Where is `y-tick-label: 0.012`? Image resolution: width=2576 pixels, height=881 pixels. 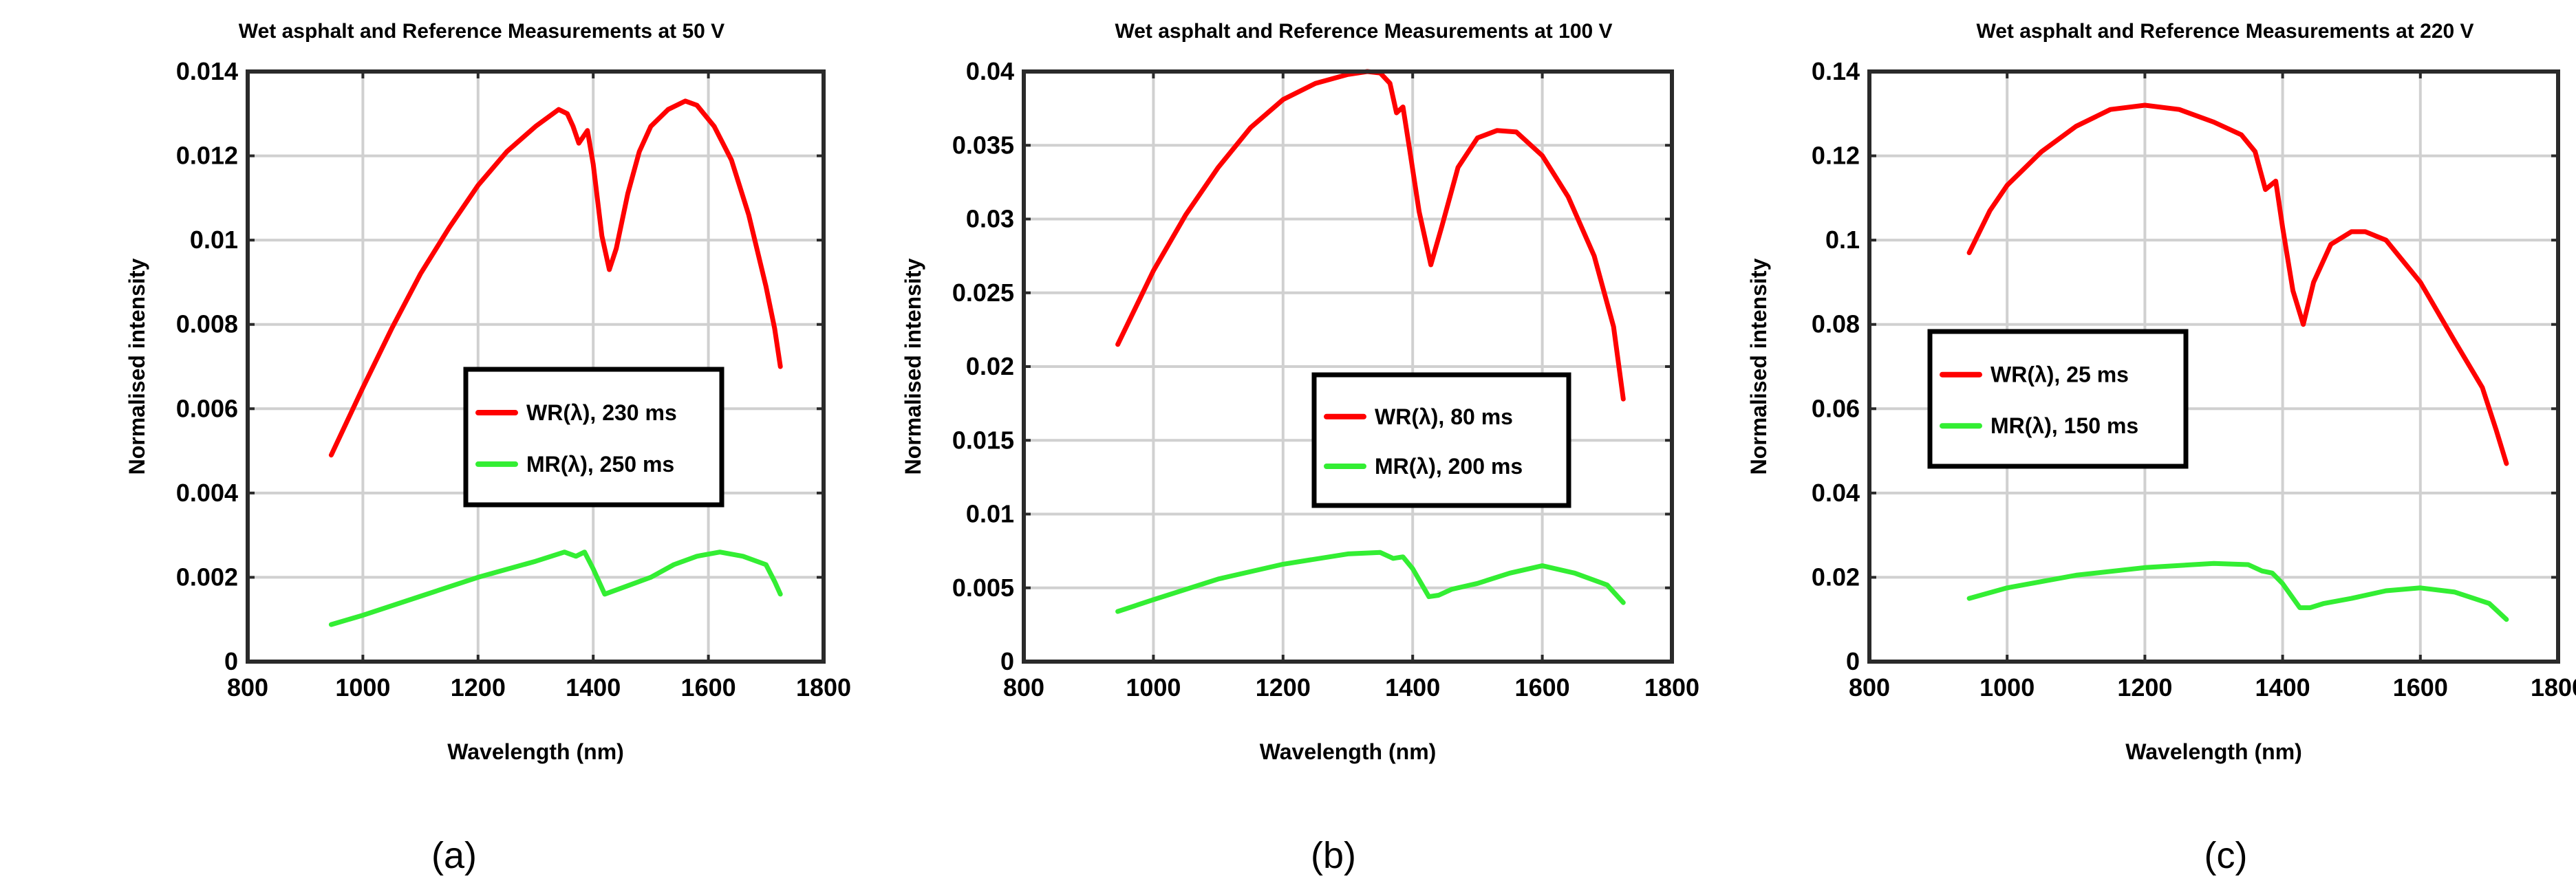
y-tick-label: 0.012 is located at coordinates (207, 156).